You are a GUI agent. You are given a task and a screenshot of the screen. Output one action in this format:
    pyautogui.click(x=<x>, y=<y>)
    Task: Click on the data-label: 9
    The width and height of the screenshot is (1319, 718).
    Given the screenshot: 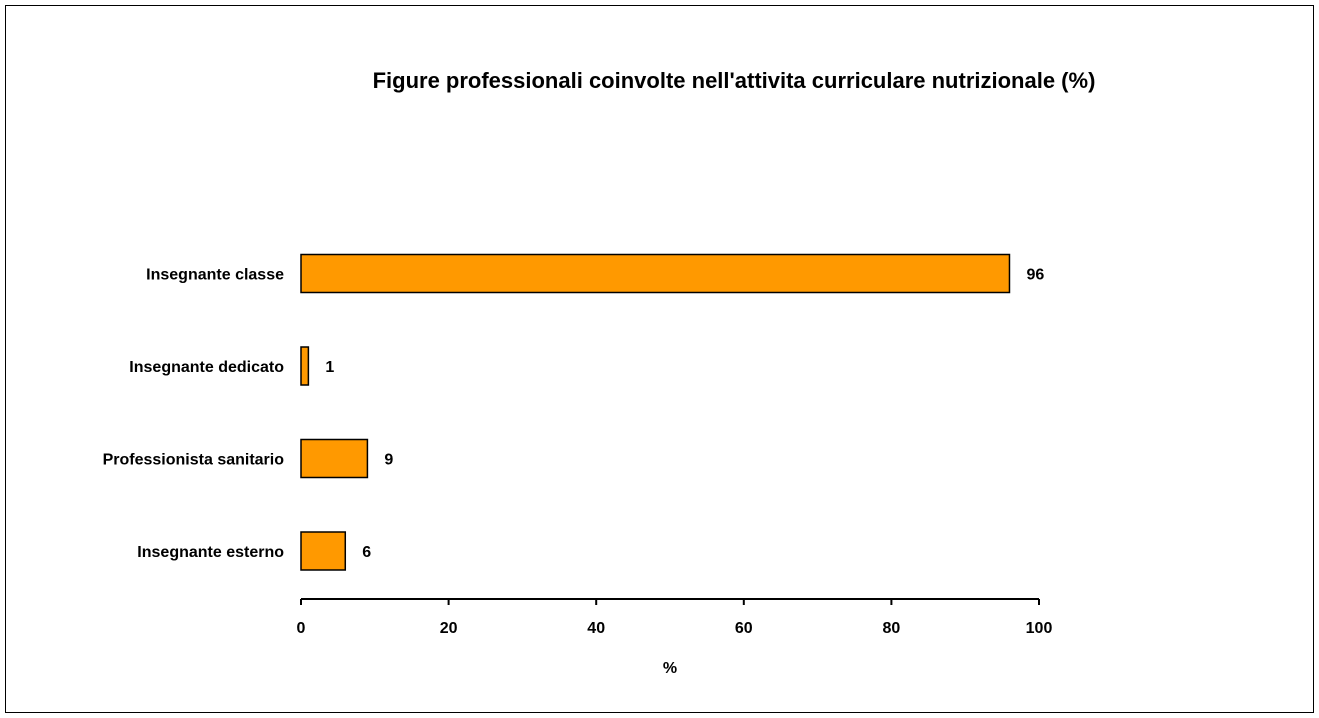 What is the action you would take?
    pyautogui.click(x=388, y=460)
    